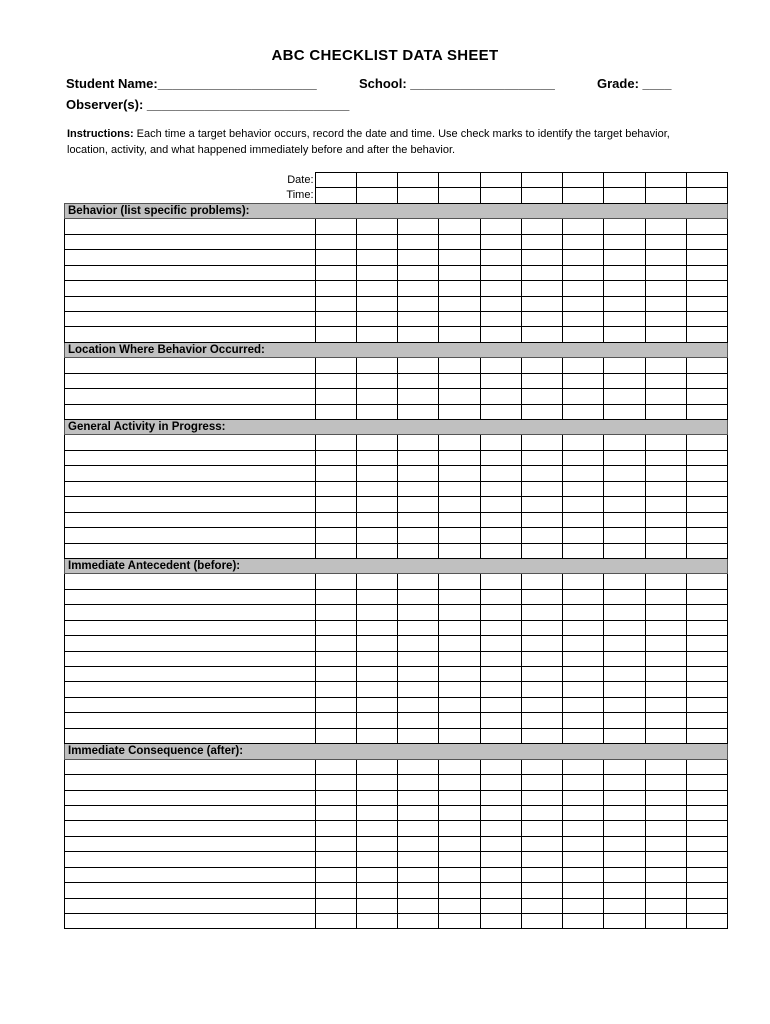  I want to click on school-field: School: ____________________, so click(457, 83).